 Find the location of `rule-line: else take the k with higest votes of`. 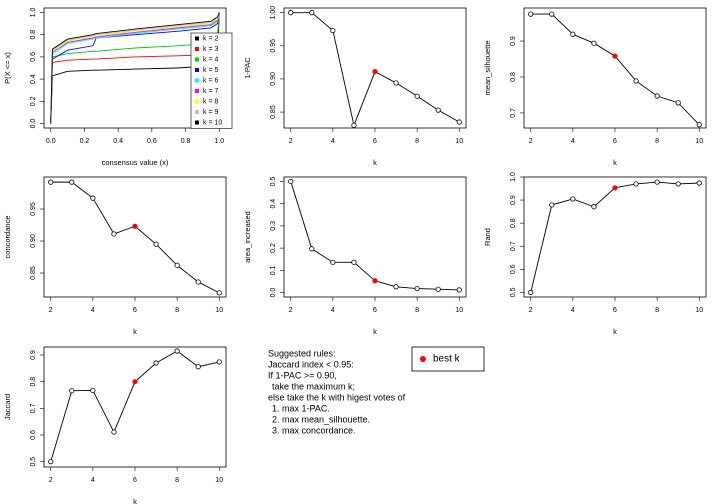

rule-line: else take the k with higest votes of is located at coordinates (337, 397).